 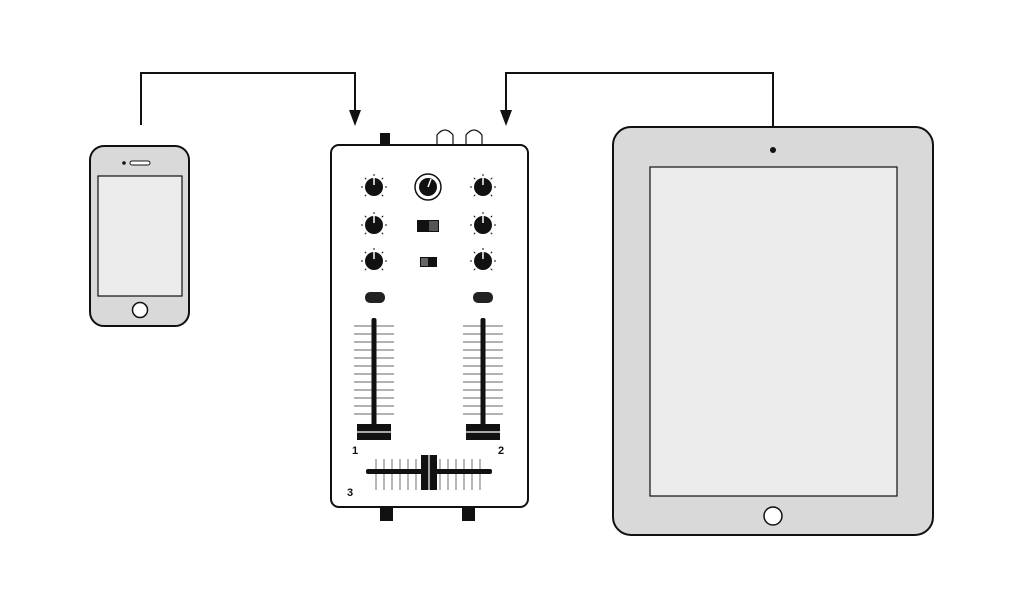 What do you see at coordinates (639, 100) in the screenshot?
I see `connection-tablet-to-mixer` at bounding box center [639, 100].